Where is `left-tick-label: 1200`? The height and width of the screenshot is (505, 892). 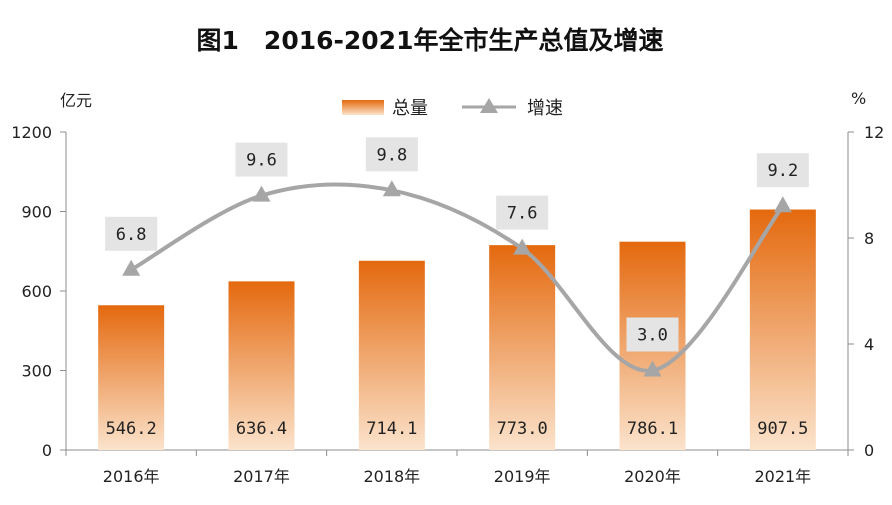 left-tick-label: 1200 is located at coordinates (31, 132).